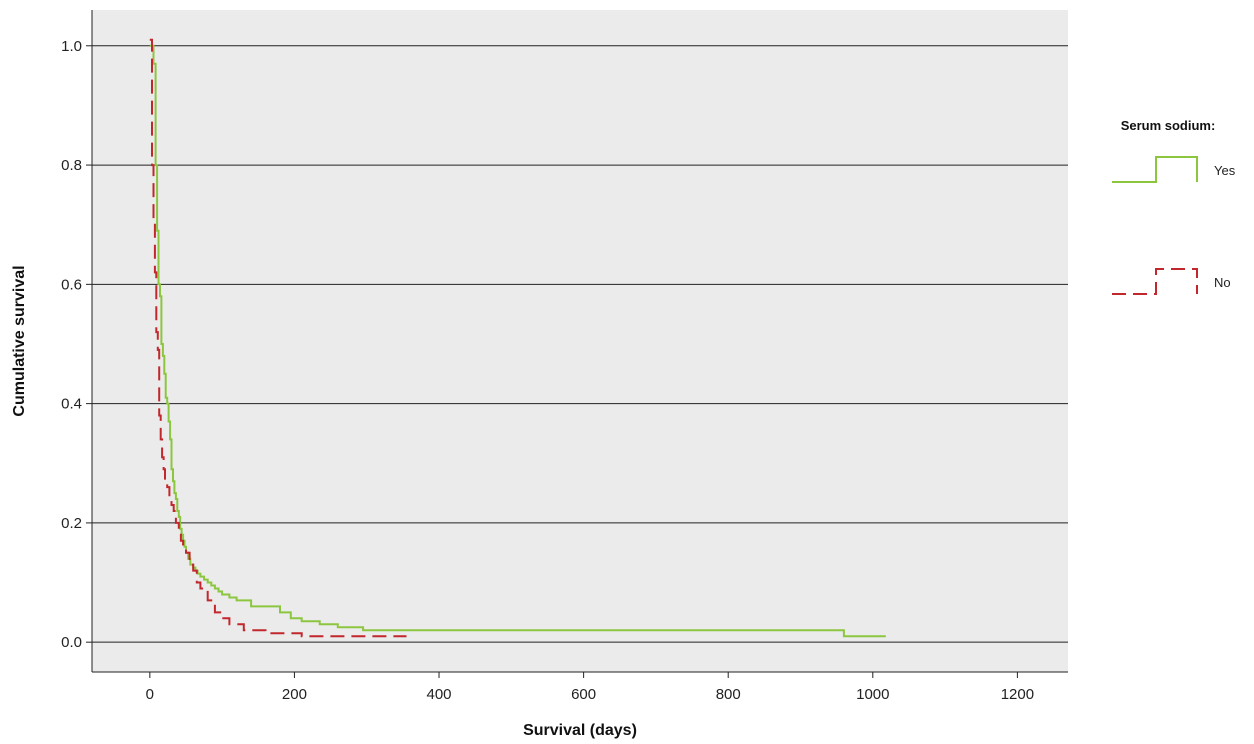  Describe the element at coordinates (294, 694) in the screenshot. I see `x-tick-label: 200` at that location.